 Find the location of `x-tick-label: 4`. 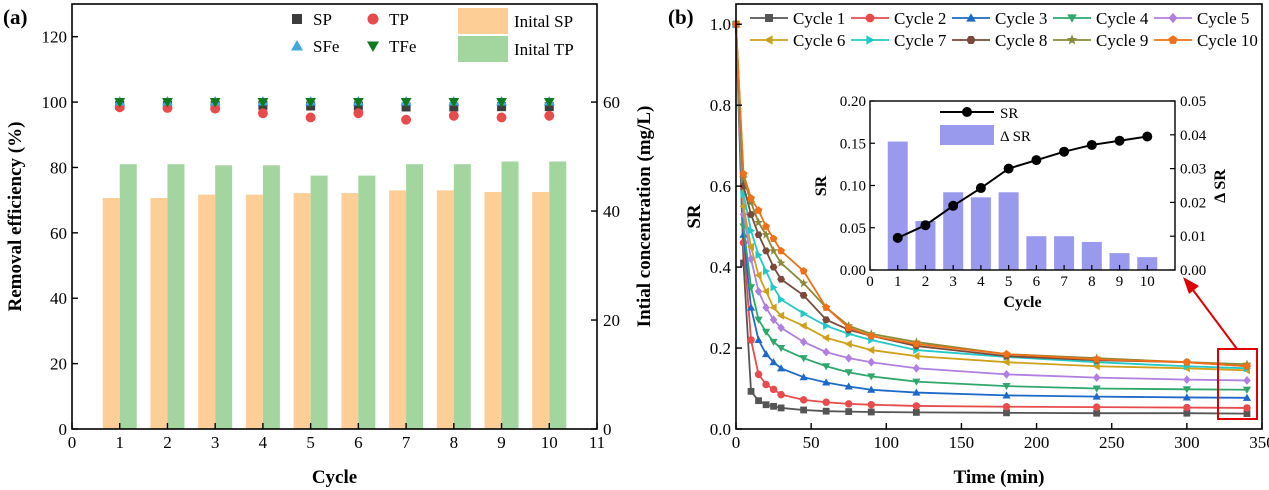

x-tick-label: 4 is located at coordinates (263, 442).